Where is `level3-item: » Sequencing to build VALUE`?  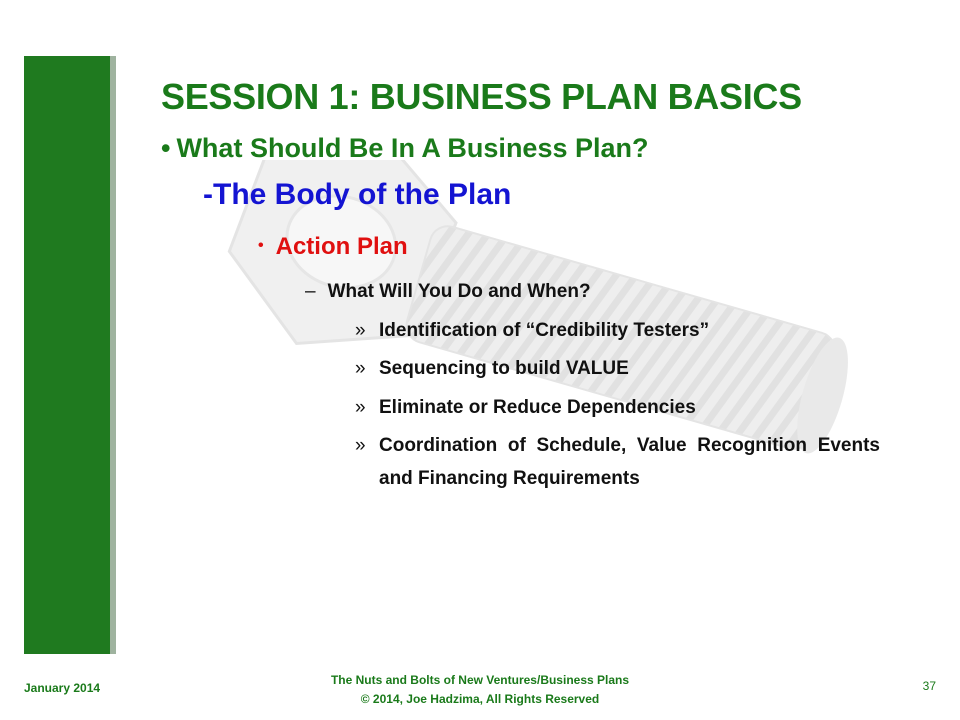 level3-item: » Sequencing to build VALUE is located at coordinates (617, 368).